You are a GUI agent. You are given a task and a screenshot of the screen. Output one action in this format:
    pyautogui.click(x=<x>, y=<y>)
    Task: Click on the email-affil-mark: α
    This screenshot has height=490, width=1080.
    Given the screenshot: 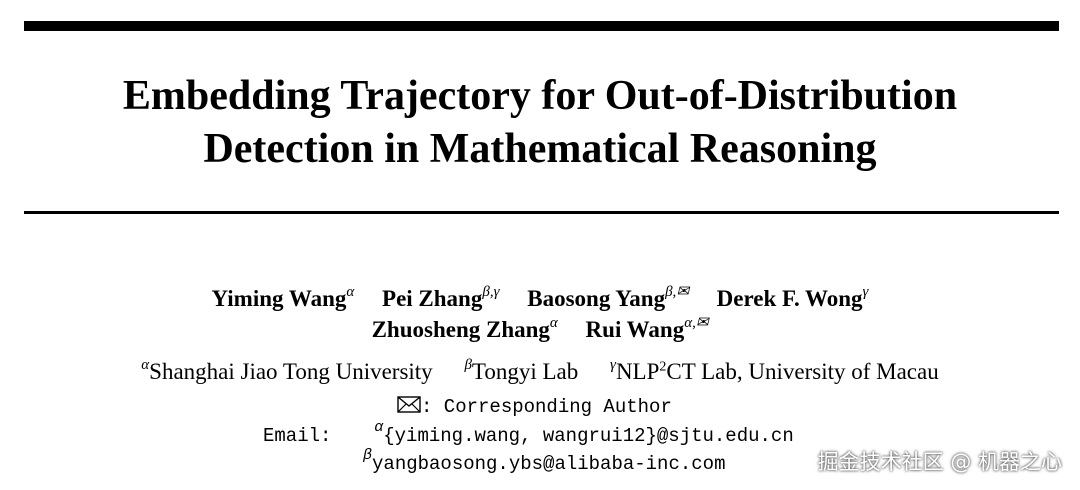 What is the action you would take?
    pyautogui.click(x=379, y=427)
    